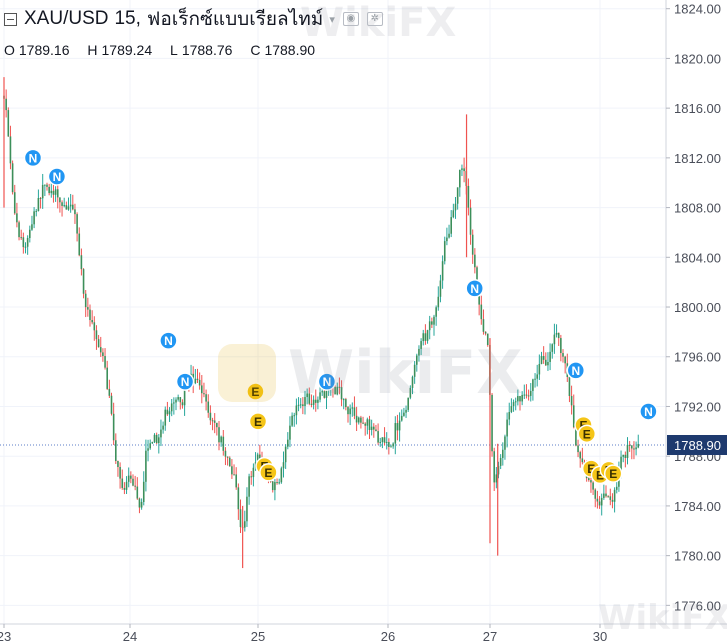 The height and width of the screenshot is (642, 727). I want to click on close-value: C 1788.90, so click(283, 50).